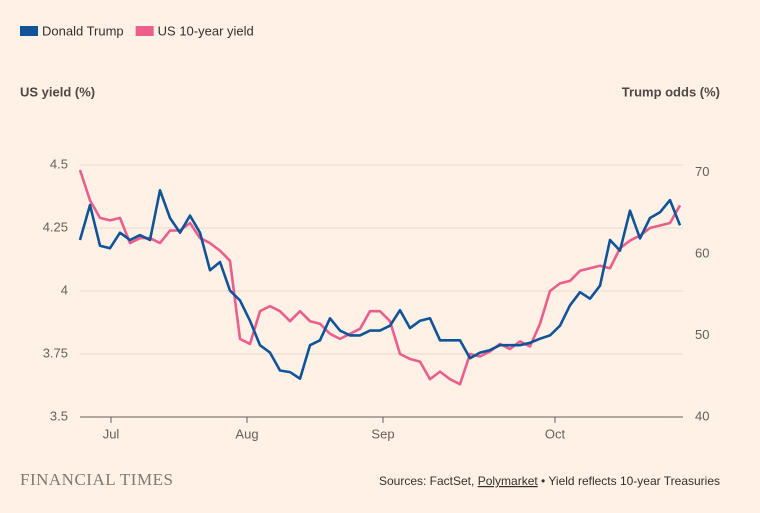 The image size is (760, 513). I want to click on legend-label: US 10-year yield, so click(206, 30).